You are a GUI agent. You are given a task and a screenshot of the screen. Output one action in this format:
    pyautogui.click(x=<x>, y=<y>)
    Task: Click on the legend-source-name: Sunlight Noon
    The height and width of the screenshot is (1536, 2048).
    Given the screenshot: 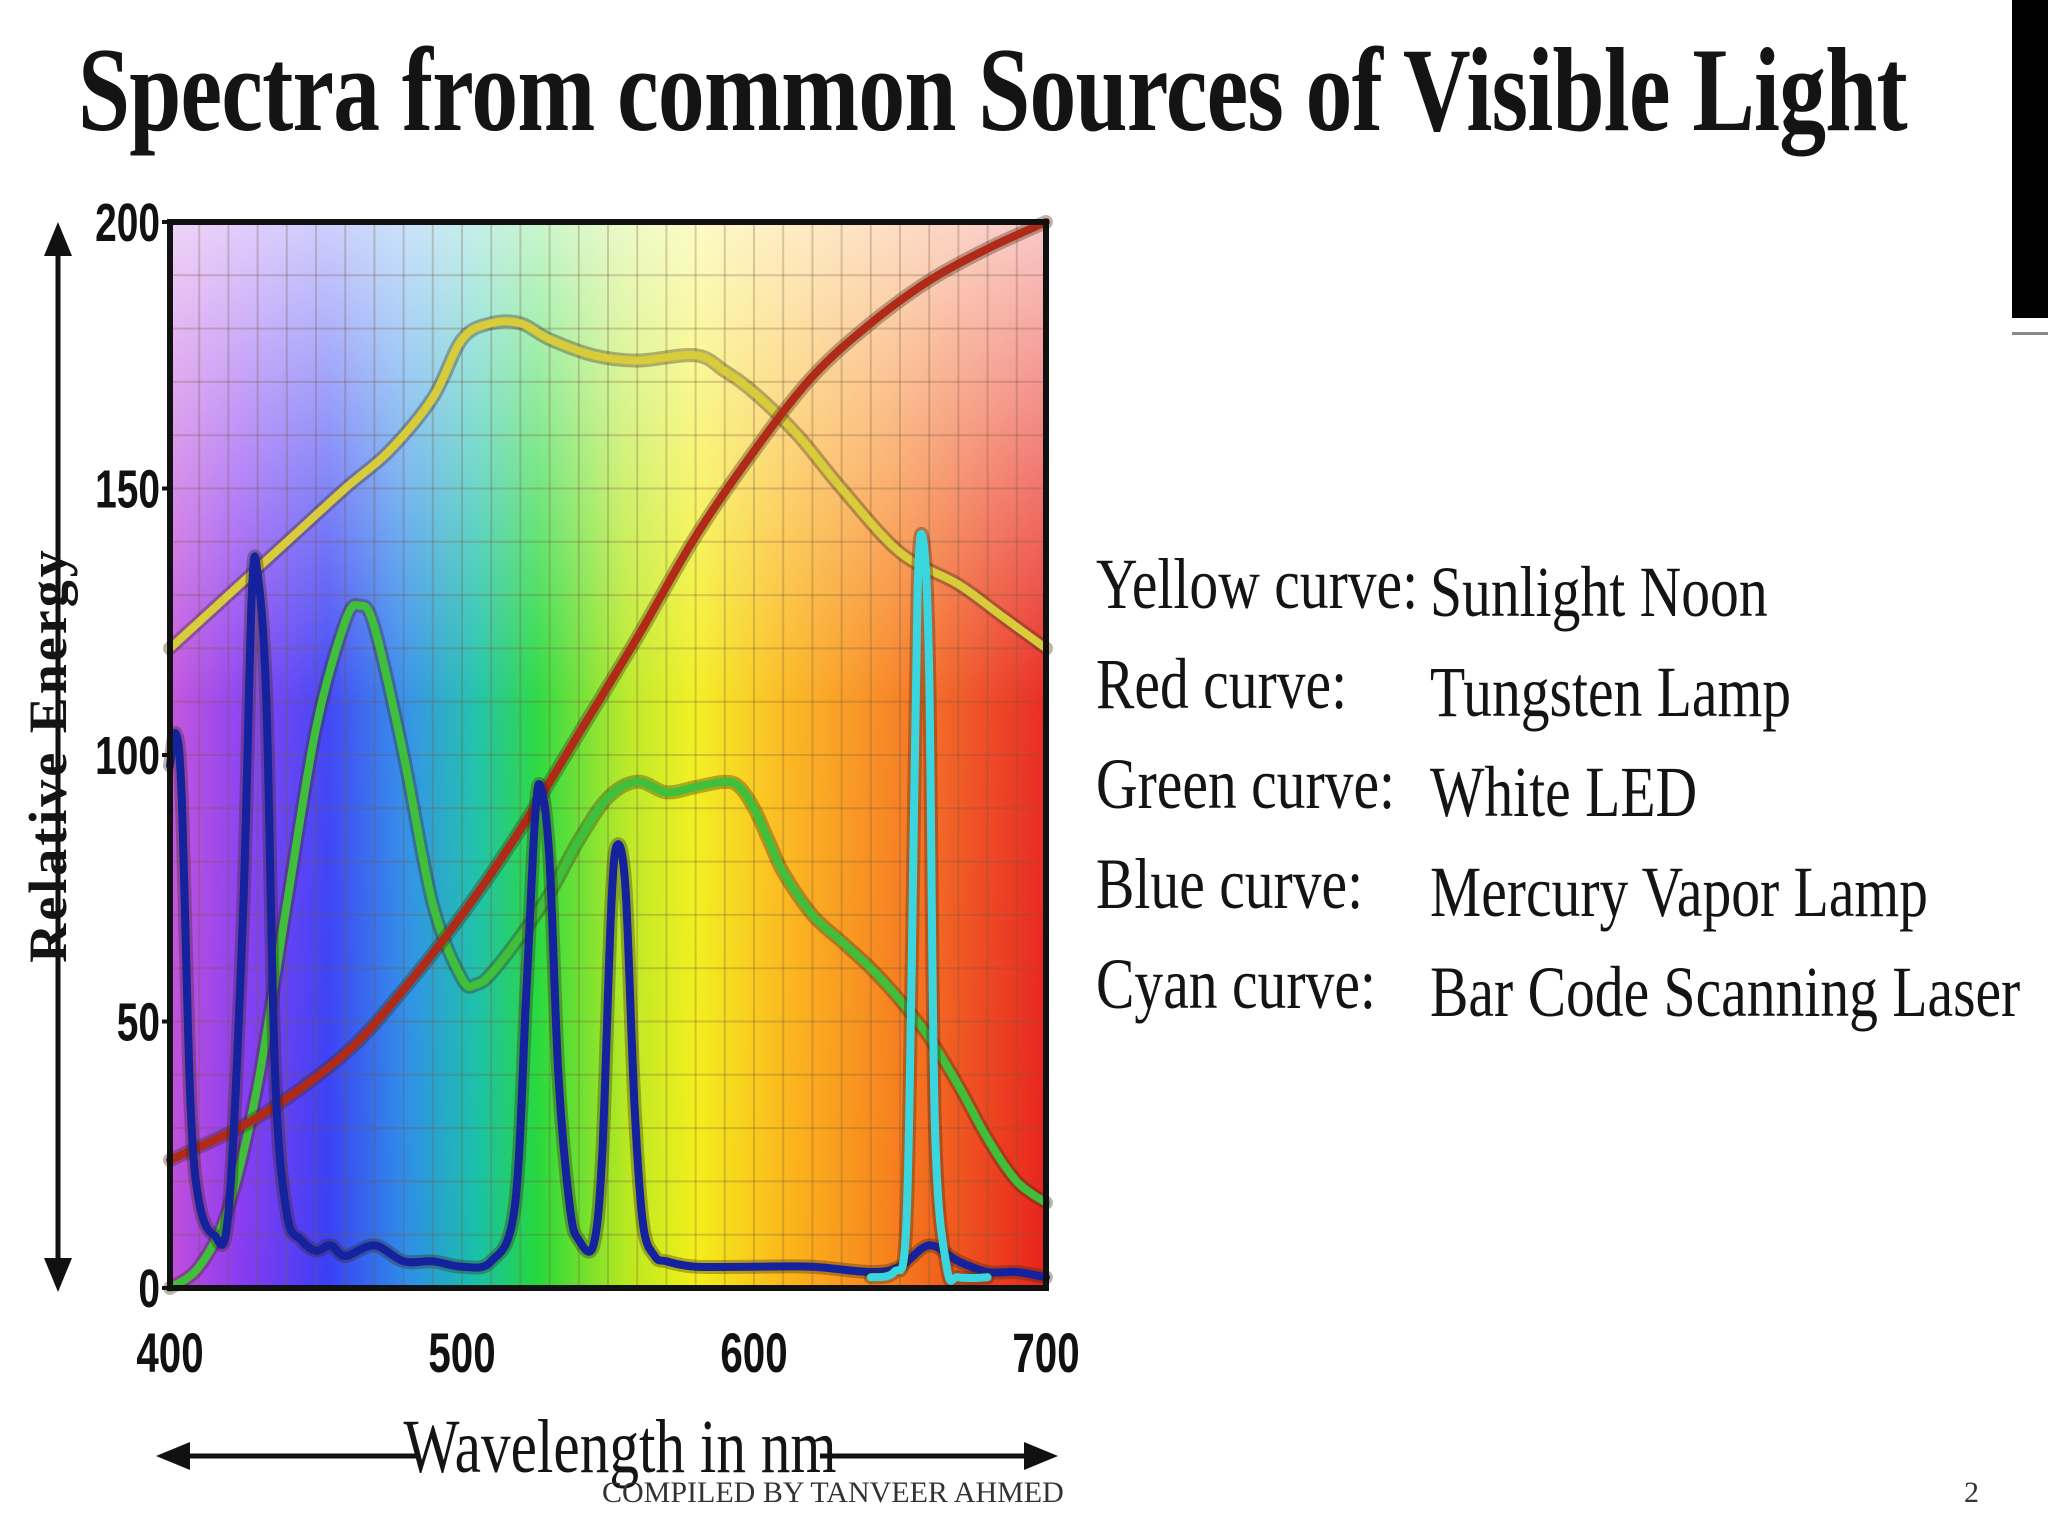 What is the action you would take?
    pyautogui.click(x=1599, y=592)
    